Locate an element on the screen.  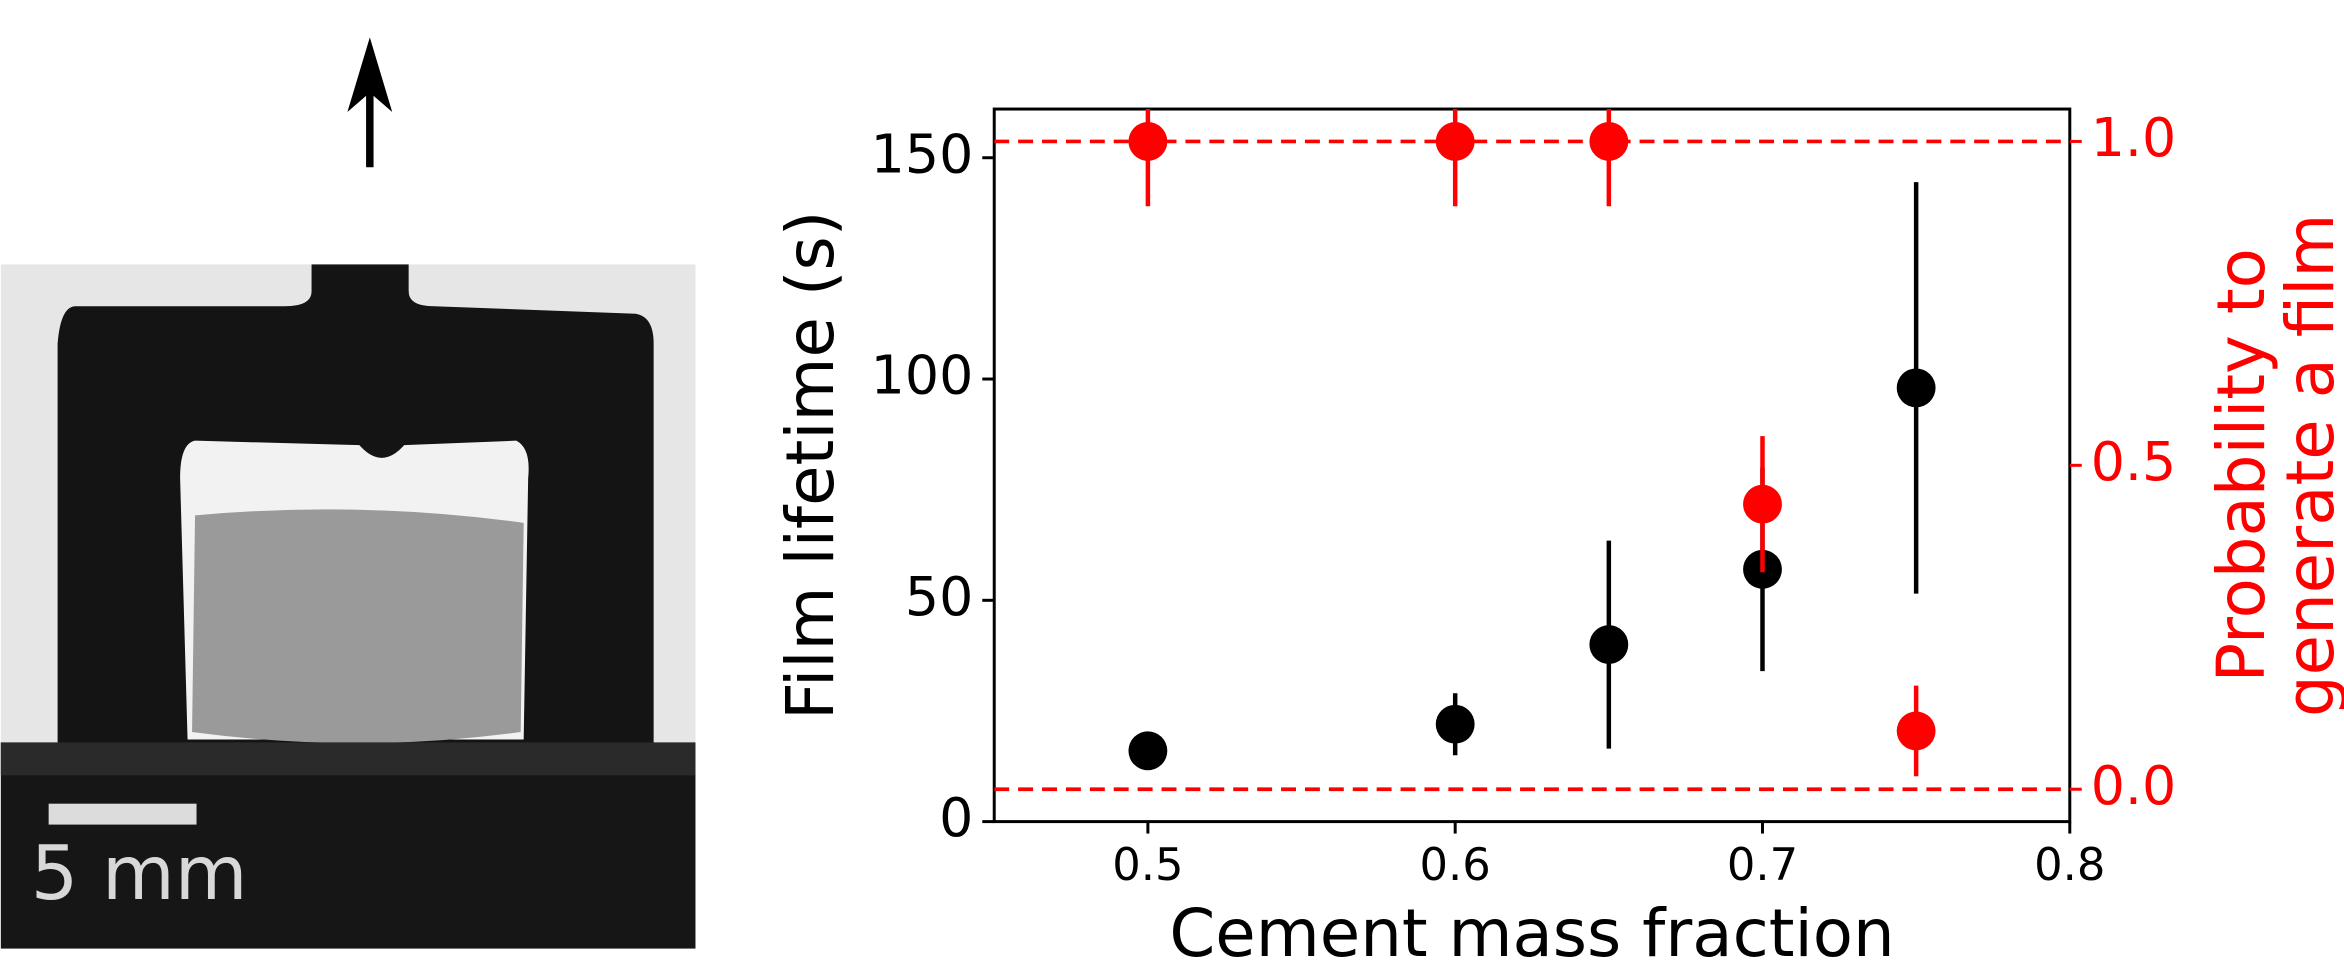
y2-tick-label: 0.0 is located at coordinates (2134, 785).